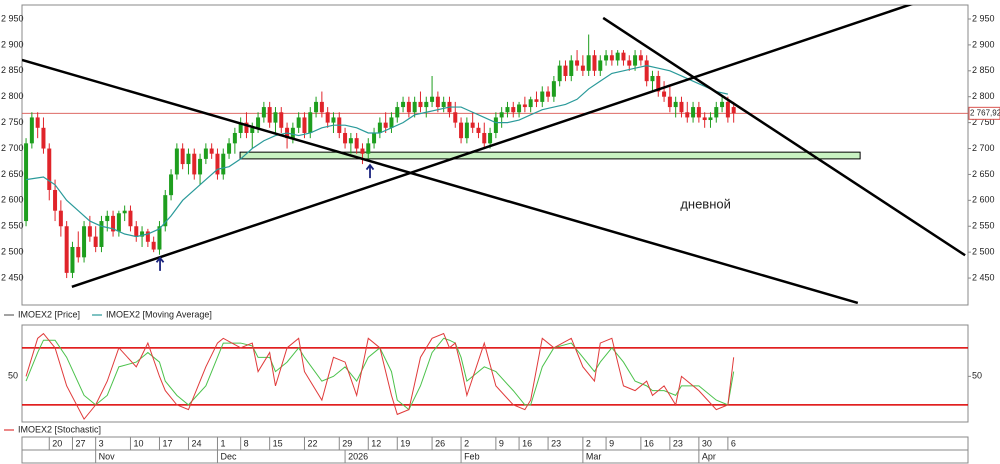  Describe the element at coordinates (707, 443) in the screenshot. I see `x-tick-label: 30` at that location.